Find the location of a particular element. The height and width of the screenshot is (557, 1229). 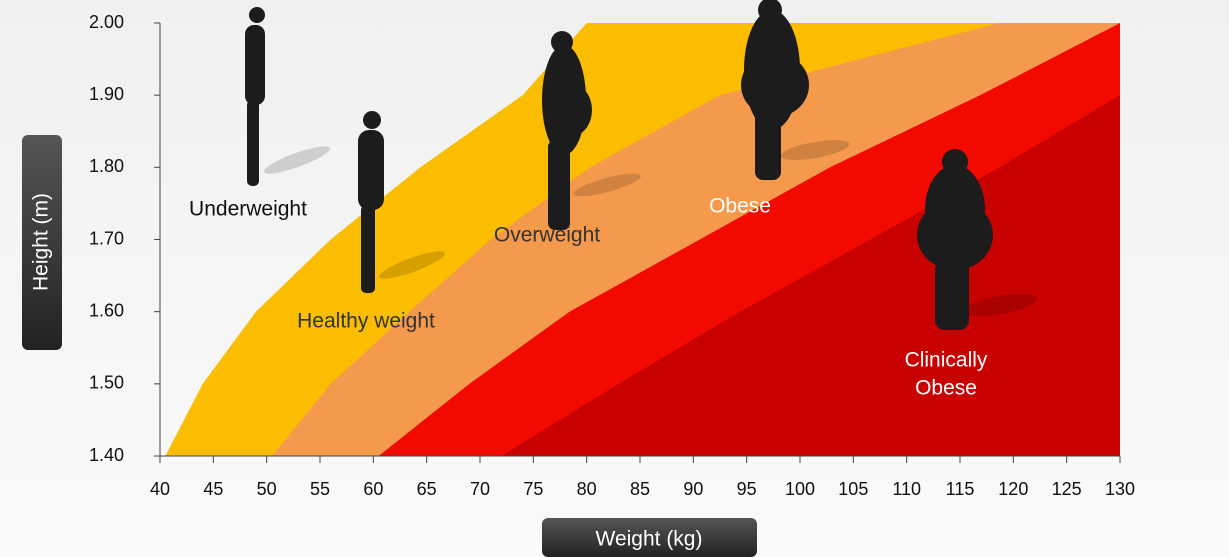

y-tick-label: 1.40 is located at coordinates (106, 455).